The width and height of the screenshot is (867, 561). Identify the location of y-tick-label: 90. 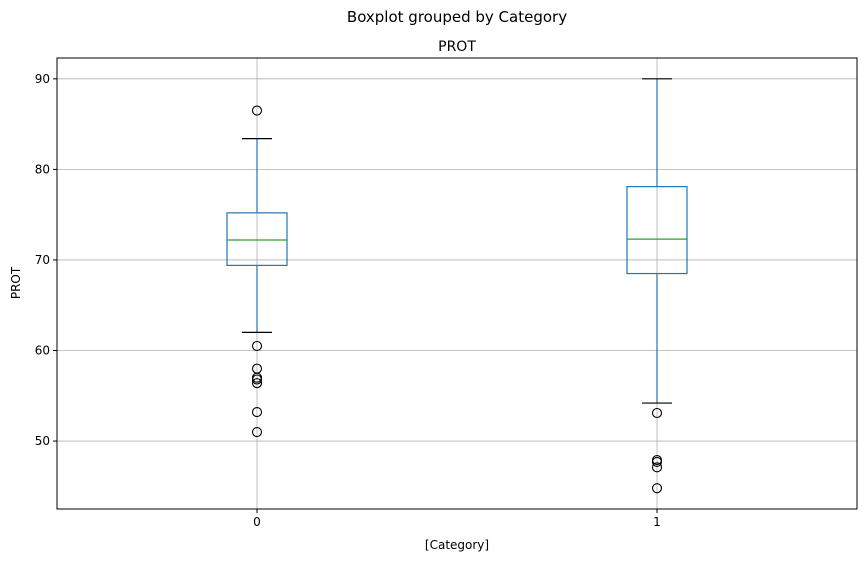
(42, 79).